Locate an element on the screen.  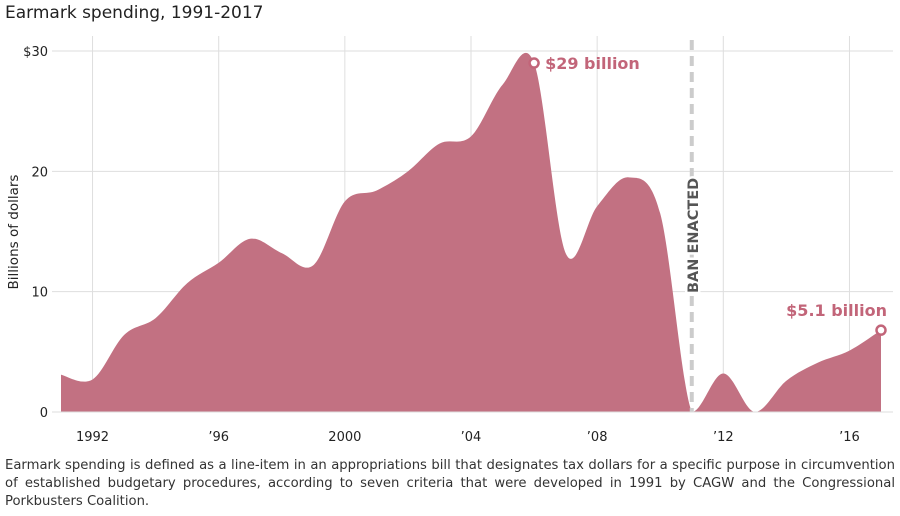
y-tick-label: 20 is located at coordinates (39, 172).